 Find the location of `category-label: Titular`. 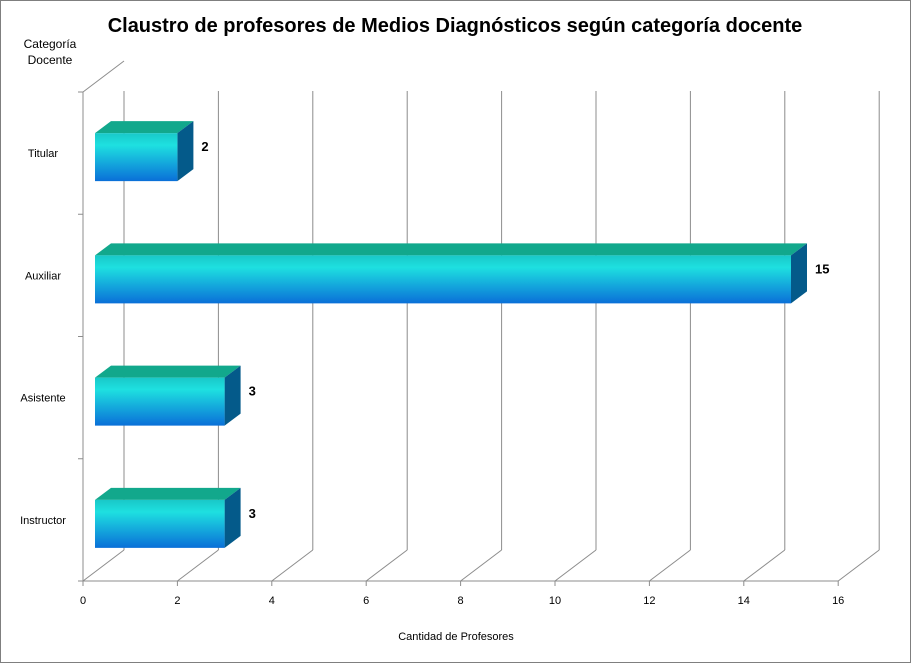

category-label: Titular is located at coordinates (43, 154).